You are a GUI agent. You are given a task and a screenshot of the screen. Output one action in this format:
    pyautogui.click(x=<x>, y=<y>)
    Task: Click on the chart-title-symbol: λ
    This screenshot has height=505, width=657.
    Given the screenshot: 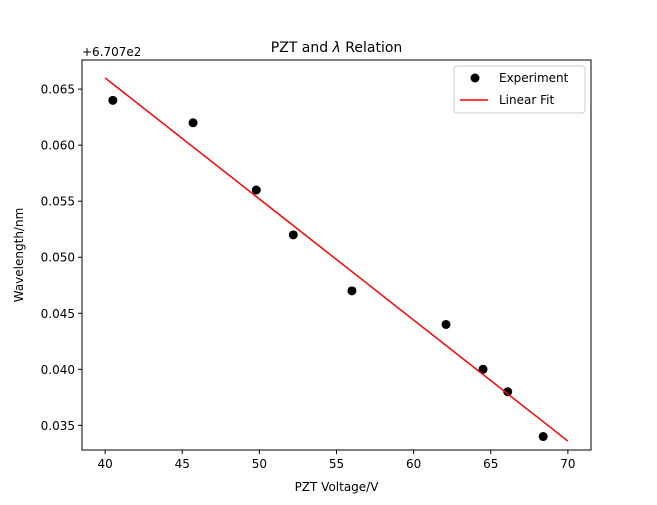 What is the action you would take?
    pyautogui.click(x=336, y=48)
    